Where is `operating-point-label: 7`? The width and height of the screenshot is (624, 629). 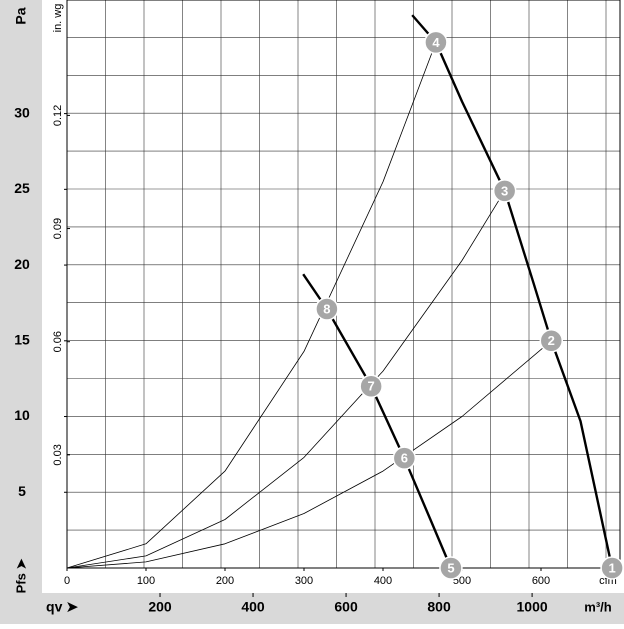 operating-point-label: 7 is located at coordinates (371, 386).